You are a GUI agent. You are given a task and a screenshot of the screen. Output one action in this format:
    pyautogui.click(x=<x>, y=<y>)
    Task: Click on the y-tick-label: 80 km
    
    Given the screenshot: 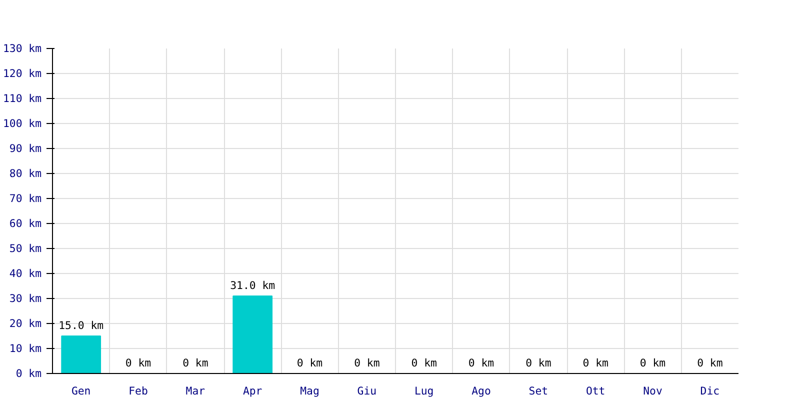 What is the action you would take?
    pyautogui.click(x=25, y=173)
    